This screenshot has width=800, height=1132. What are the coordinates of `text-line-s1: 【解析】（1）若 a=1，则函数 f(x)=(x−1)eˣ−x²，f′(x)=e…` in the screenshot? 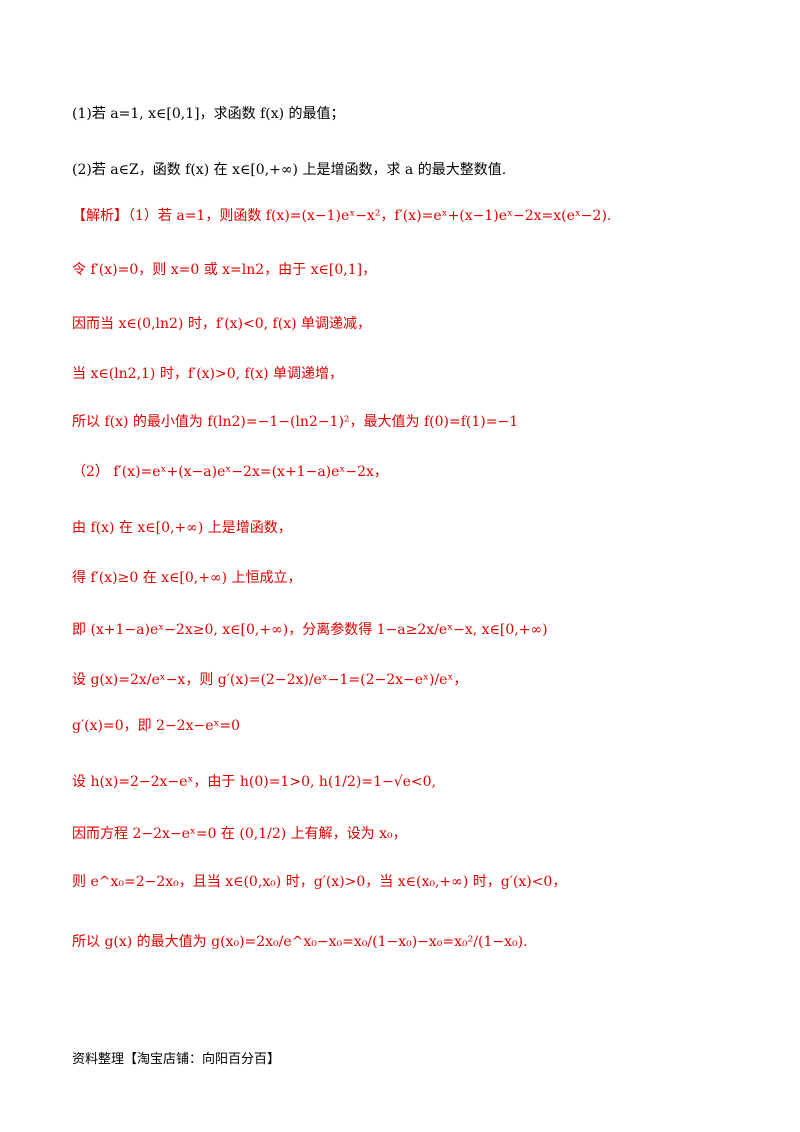 It's located at (342, 216).